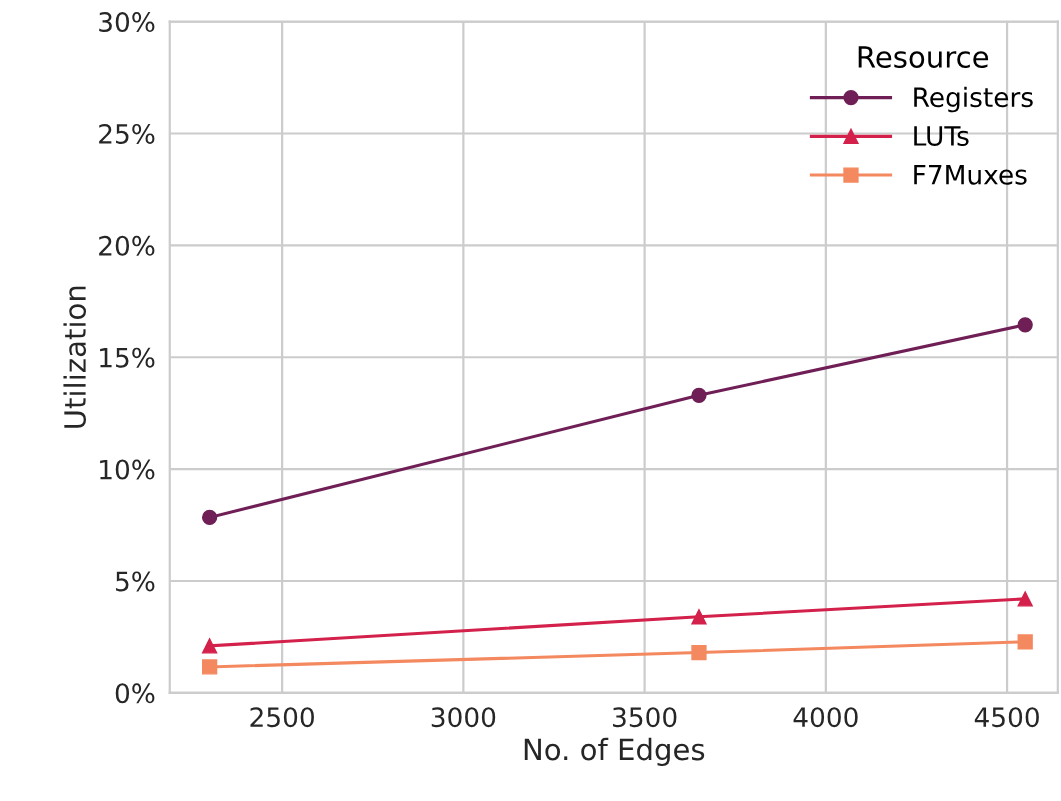 The image size is (1061, 801). I want to click on x-axis-title: No. of Edges, so click(614, 752).